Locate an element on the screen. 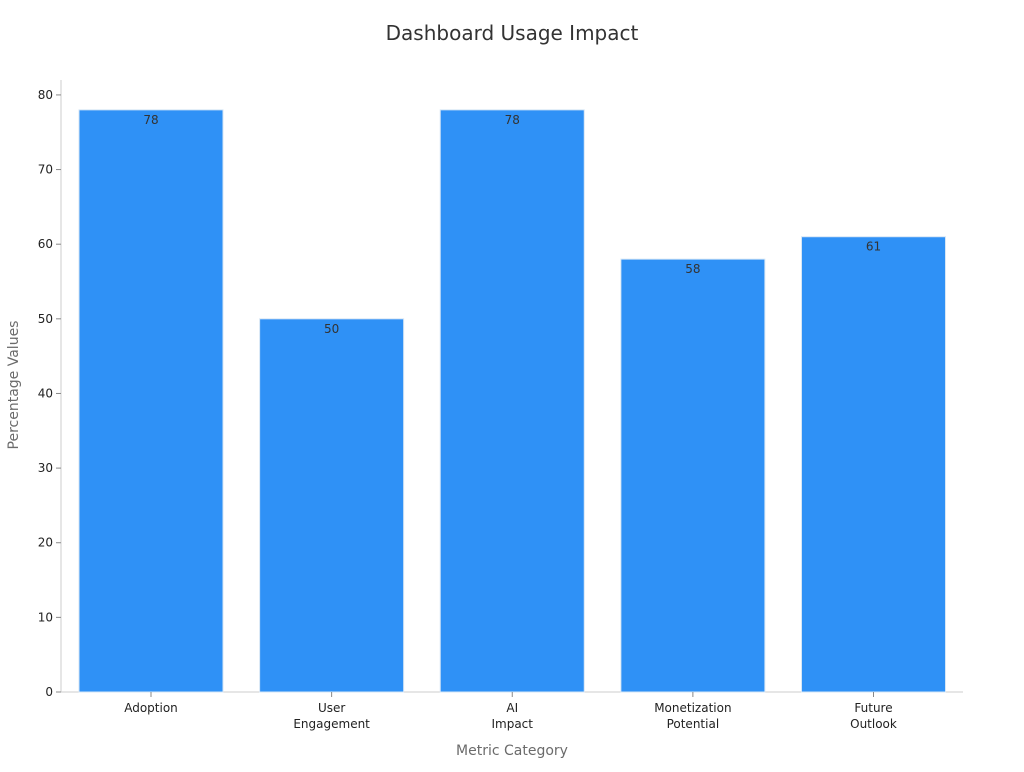  x-tick-label: Monetization Potential is located at coordinates (692, 716).